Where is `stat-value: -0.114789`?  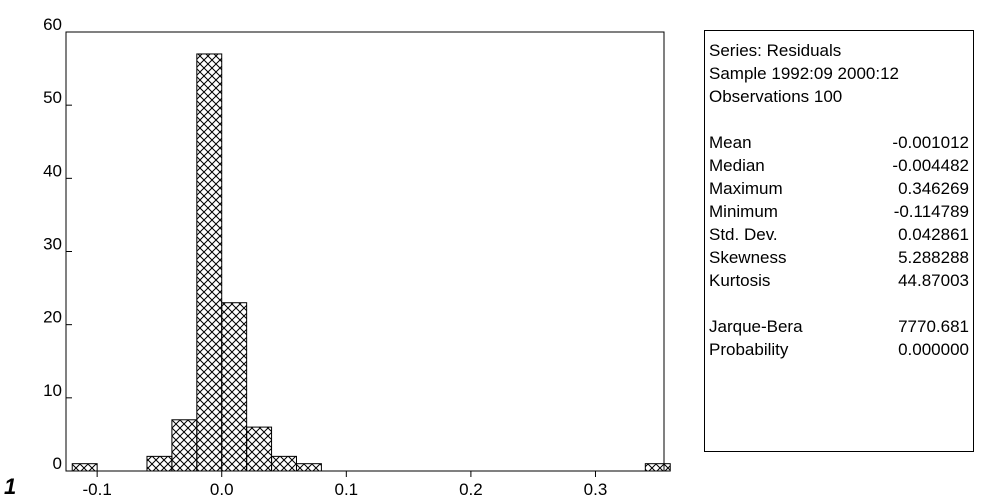 stat-value: -0.114789 is located at coordinates (931, 211).